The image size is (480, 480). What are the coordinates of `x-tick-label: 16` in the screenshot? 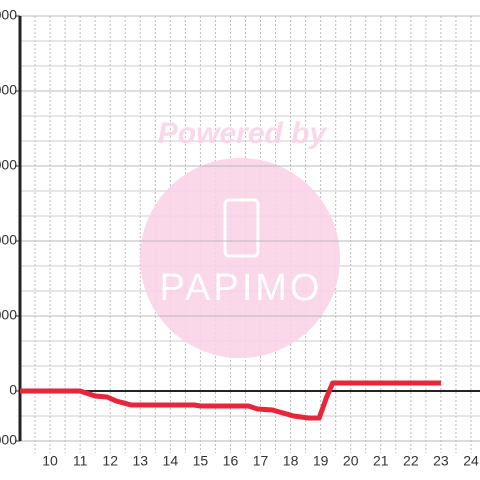 It's located at (231, 461).